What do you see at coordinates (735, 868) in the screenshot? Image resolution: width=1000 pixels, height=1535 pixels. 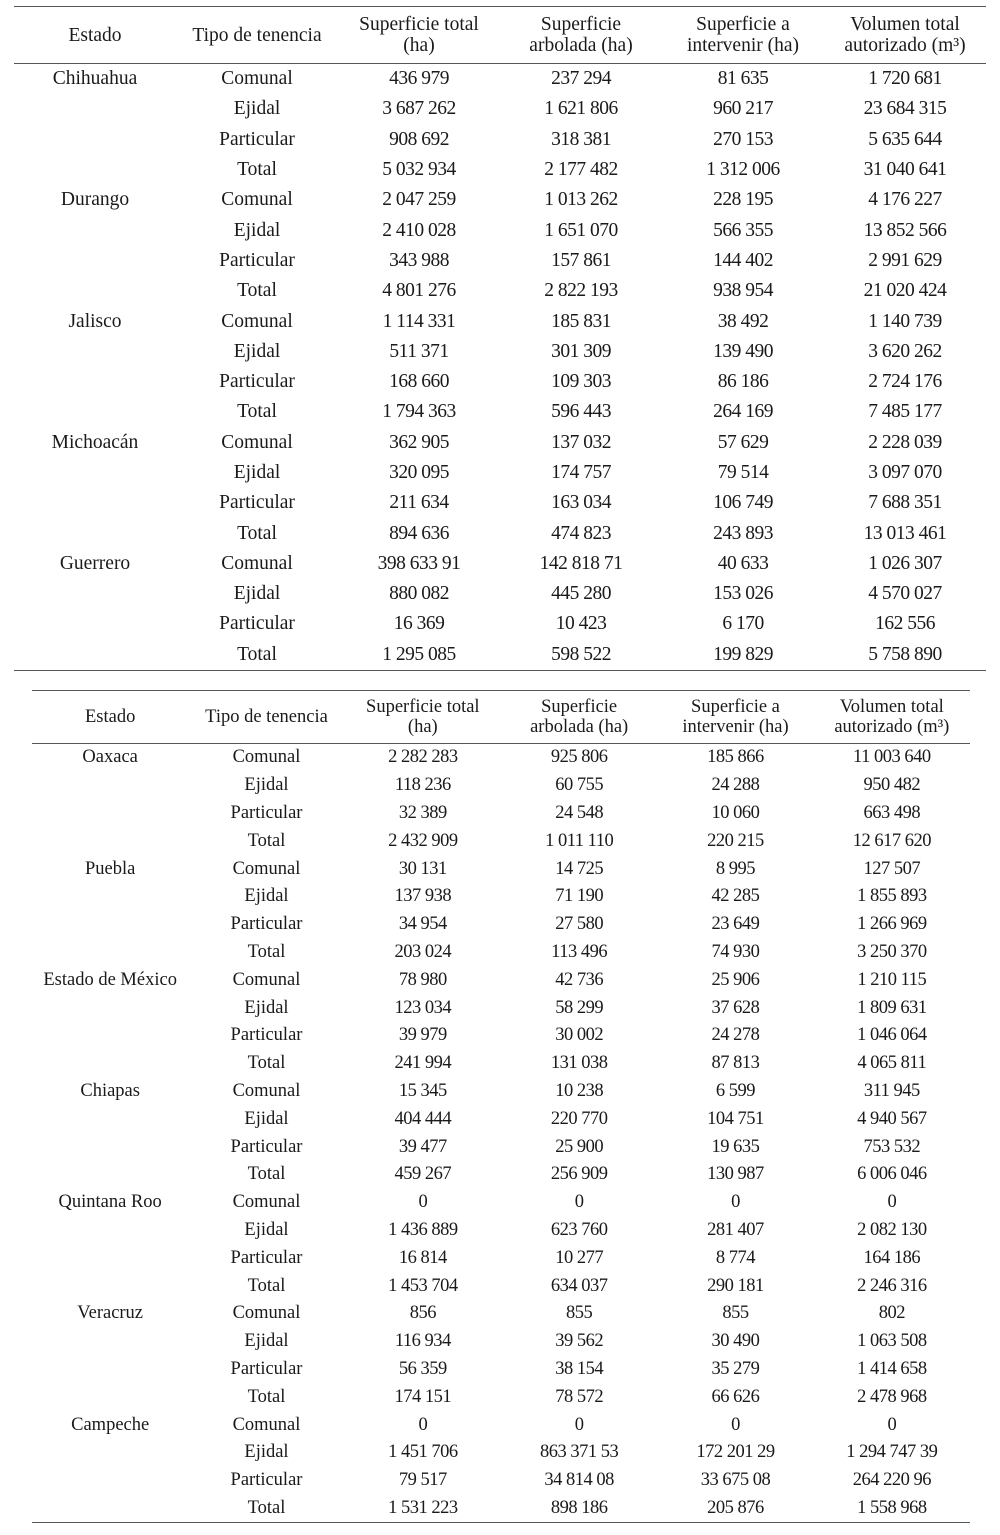 I see `cell-superficie-intervenir: 8 995` at bounding box center [735, 868].